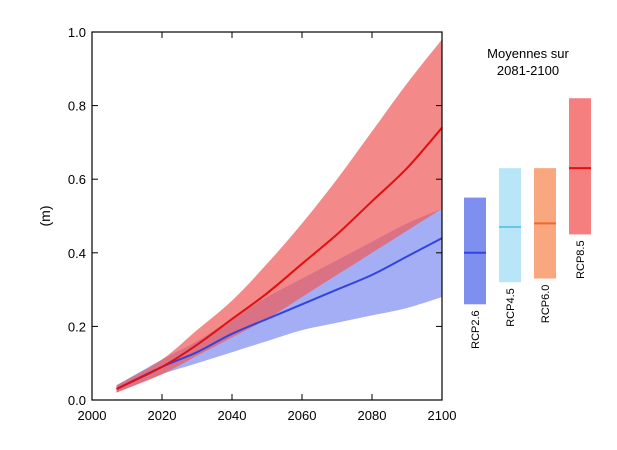 Image resolution: width=617 pixels, height=450 pixels. Describe the element at coordinates (476, 329) in the screenshot. I see `scenario-label-rcp26: RCP2.6` at that location.